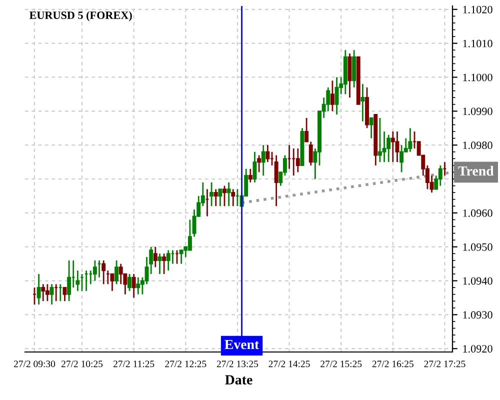 The height and width of the screenshot is (400, 500). I want to click on x-tick-label: 27/2 17:25, so click(445, 364).